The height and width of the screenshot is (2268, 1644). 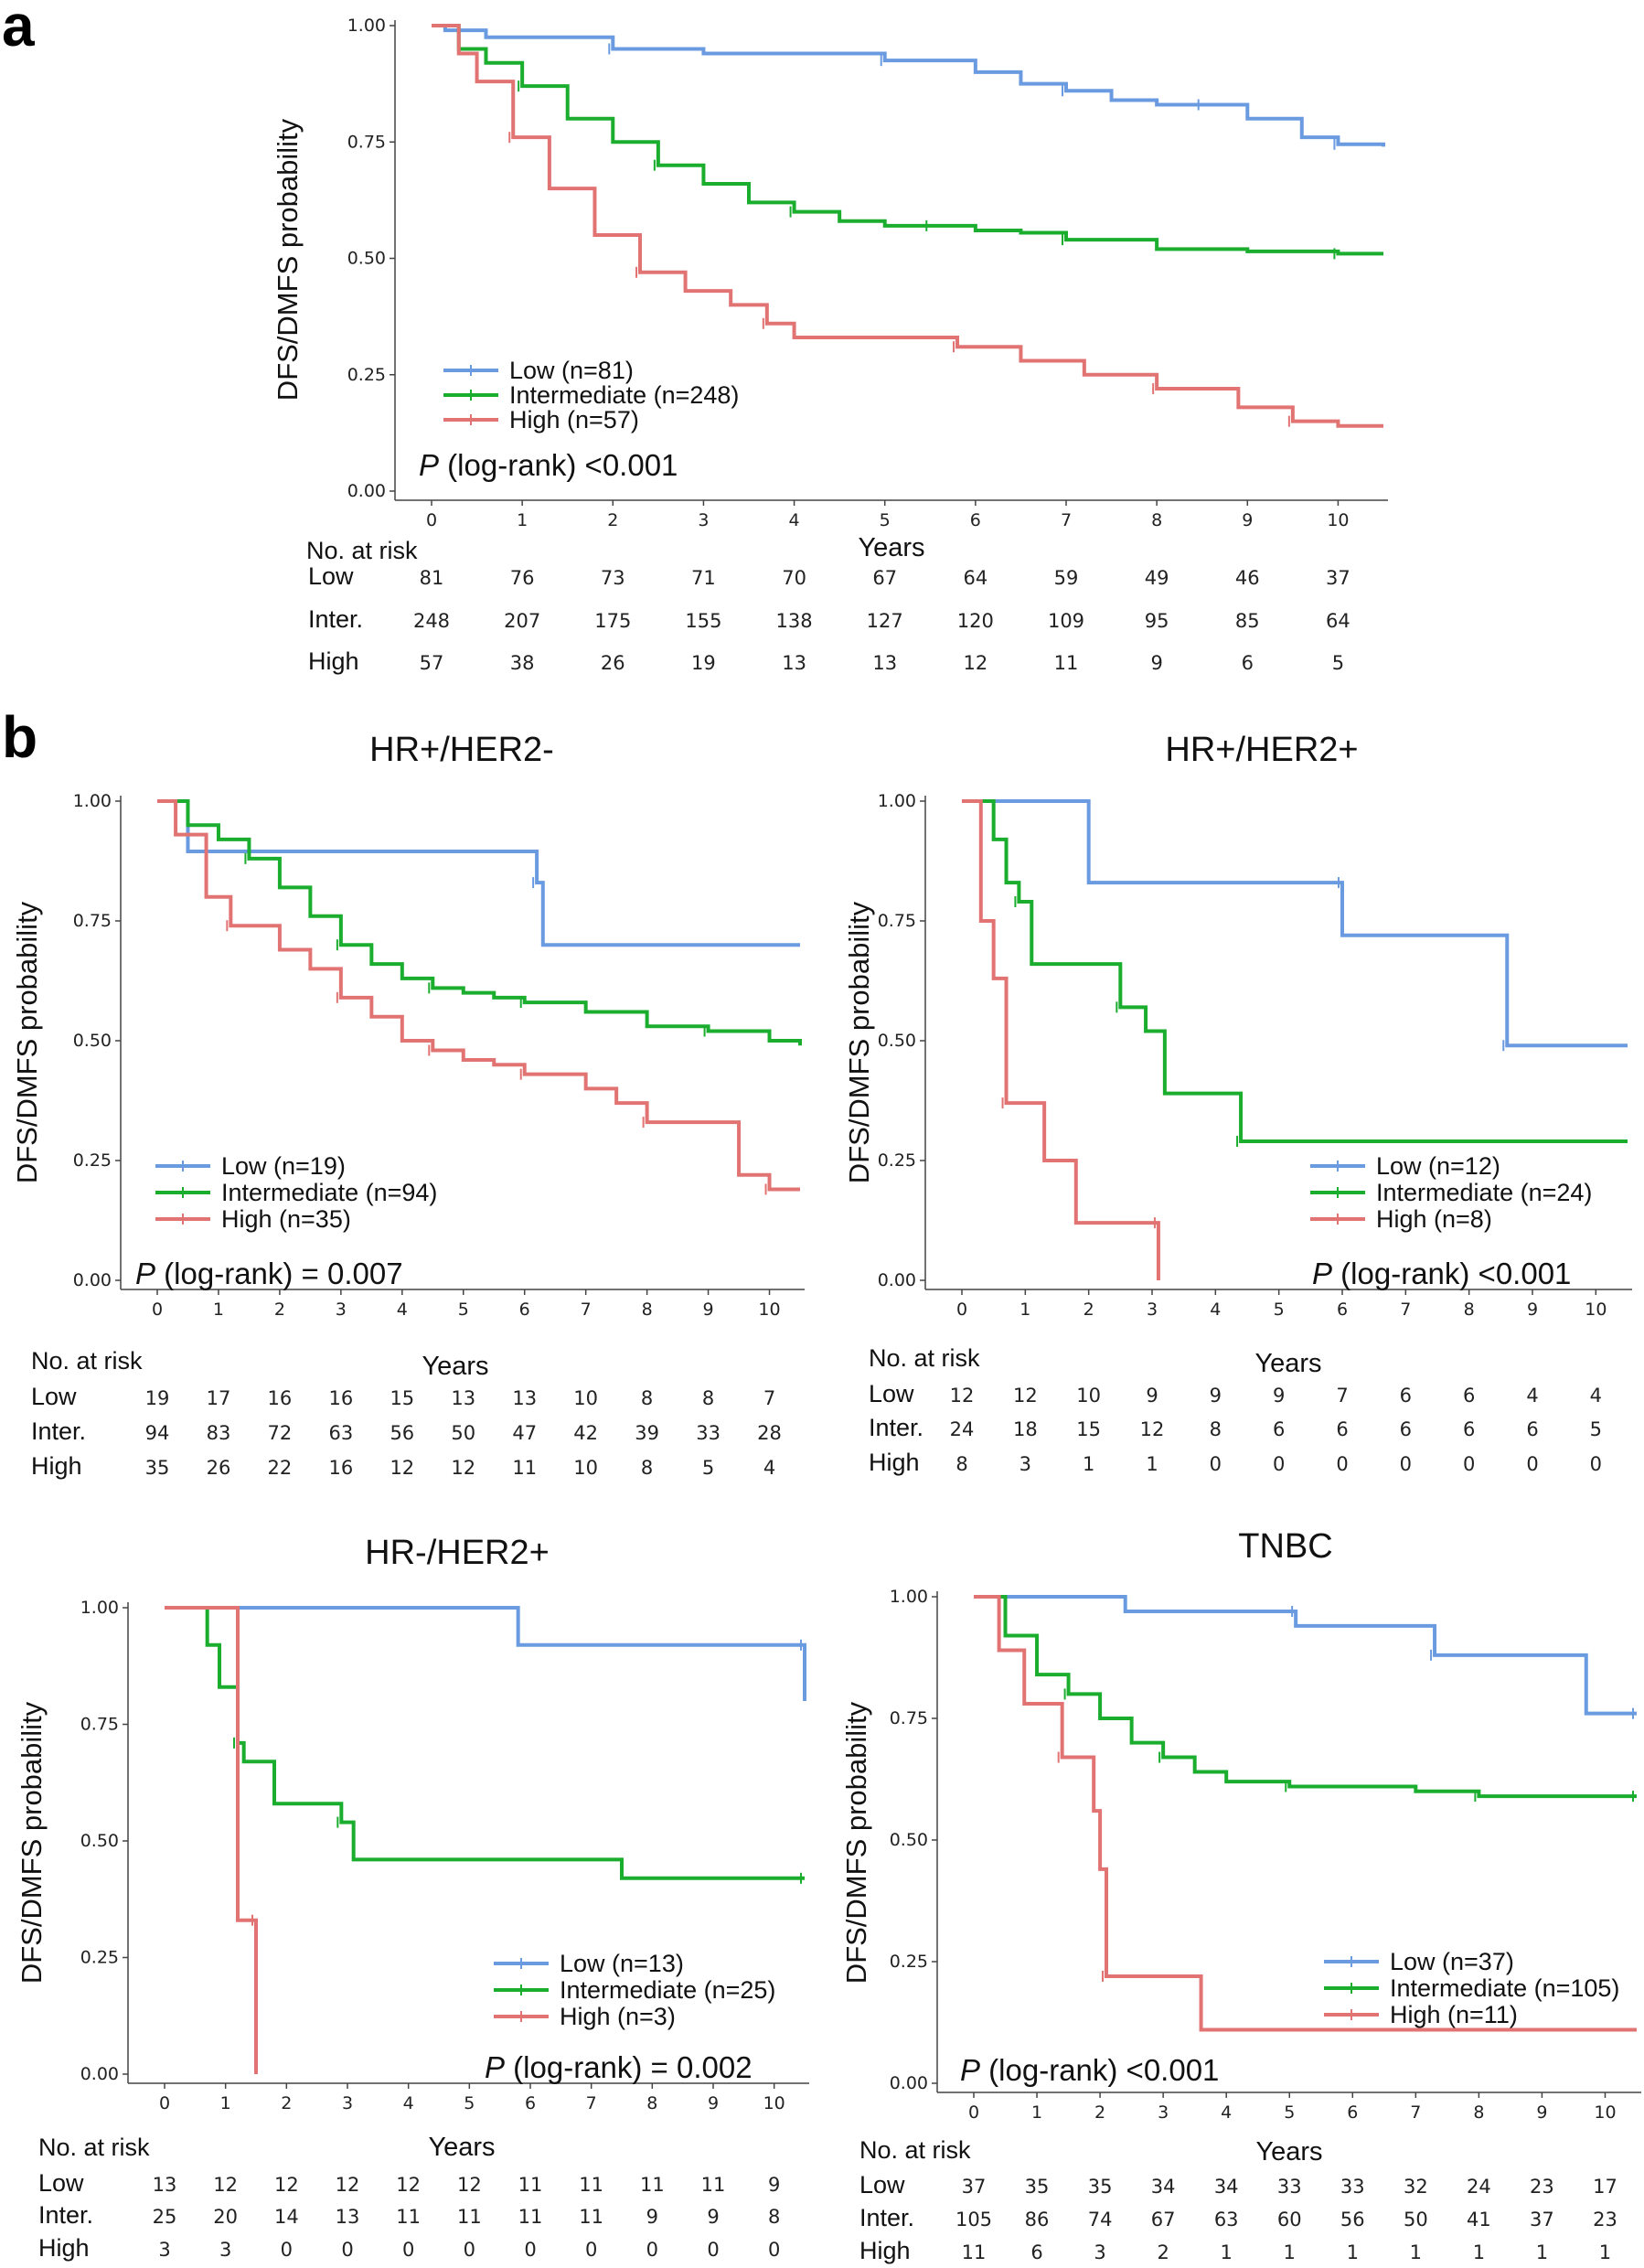 I want to click on risk-value: 86, so click(x=1037, y=2220).